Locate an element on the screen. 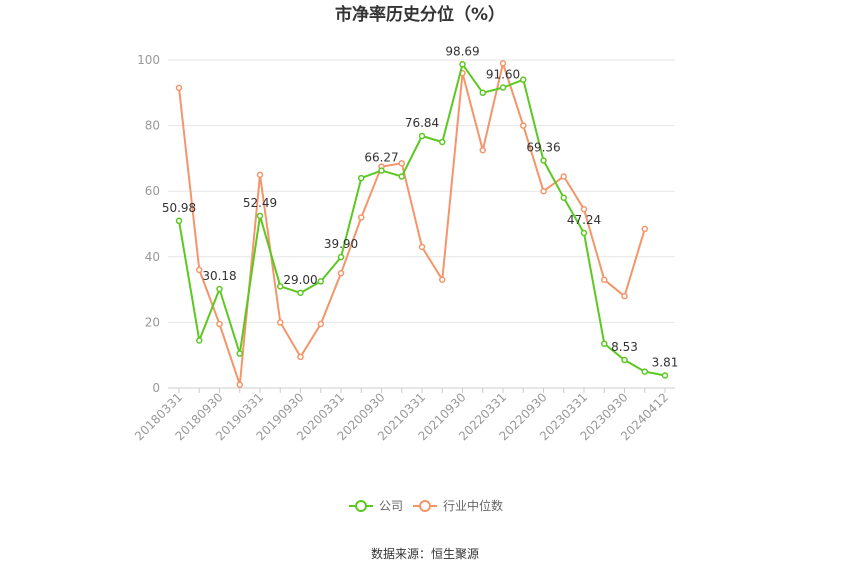 The height and width of the screenshot is (574, 850). chart-title: 市净率历史分位（%） is located at coordinates (420, 14).